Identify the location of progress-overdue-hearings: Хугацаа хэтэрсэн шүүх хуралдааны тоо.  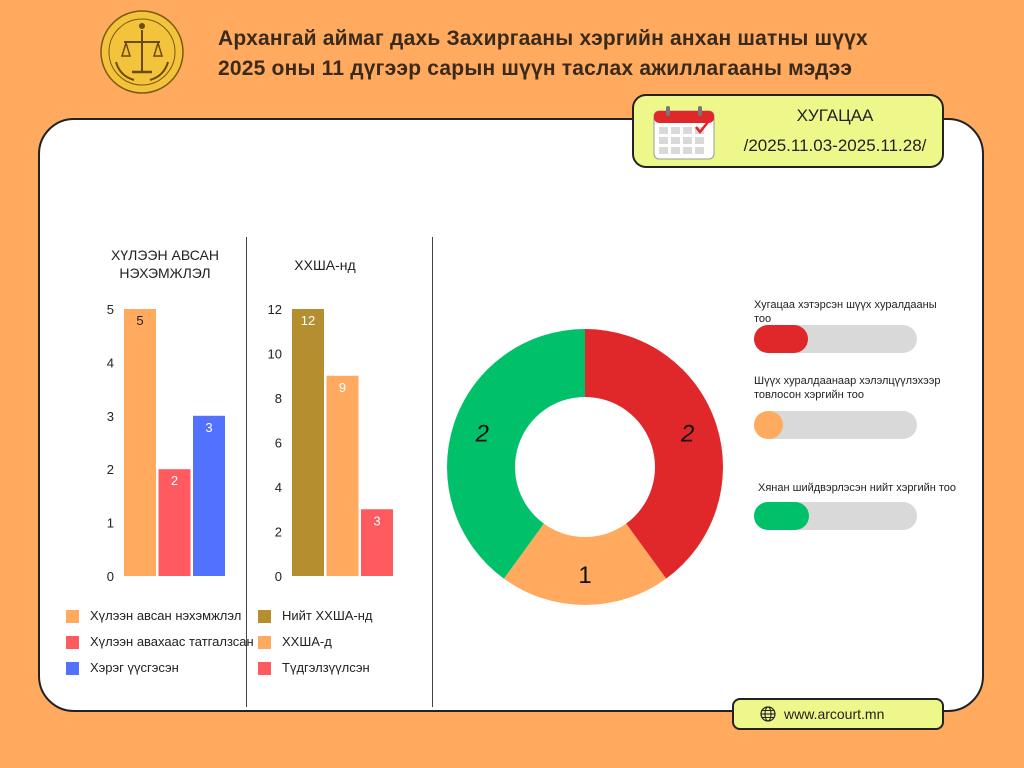
(854, 325).